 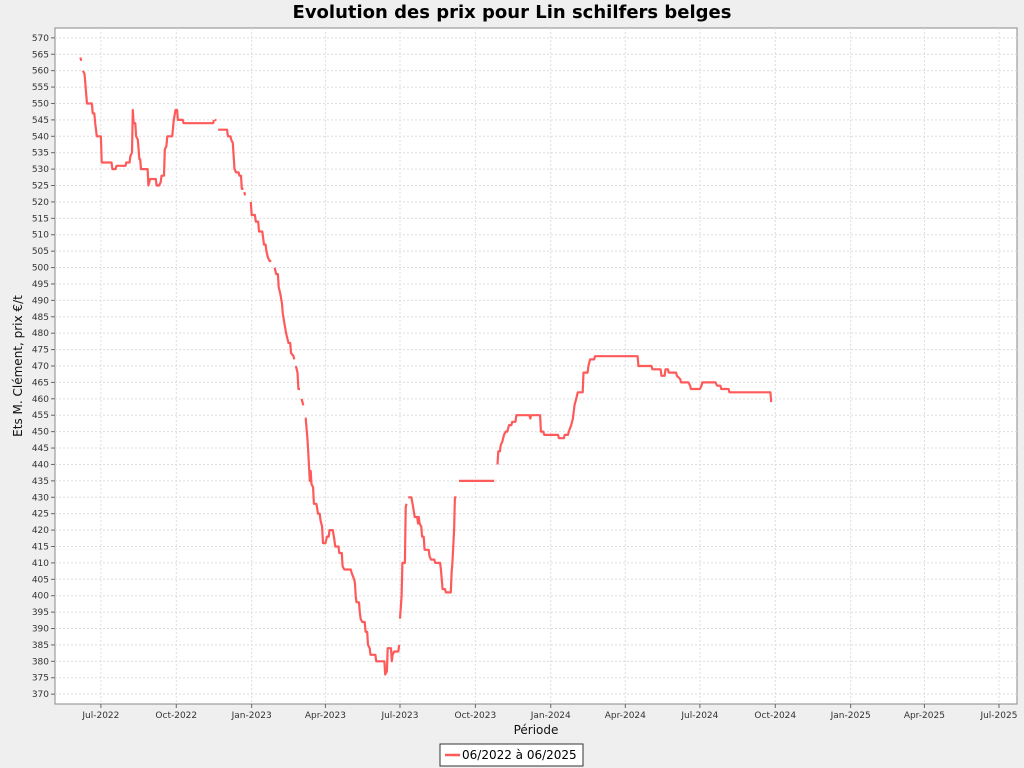 I want to click on y-tick-label: 540, so click(x=40, y=137).